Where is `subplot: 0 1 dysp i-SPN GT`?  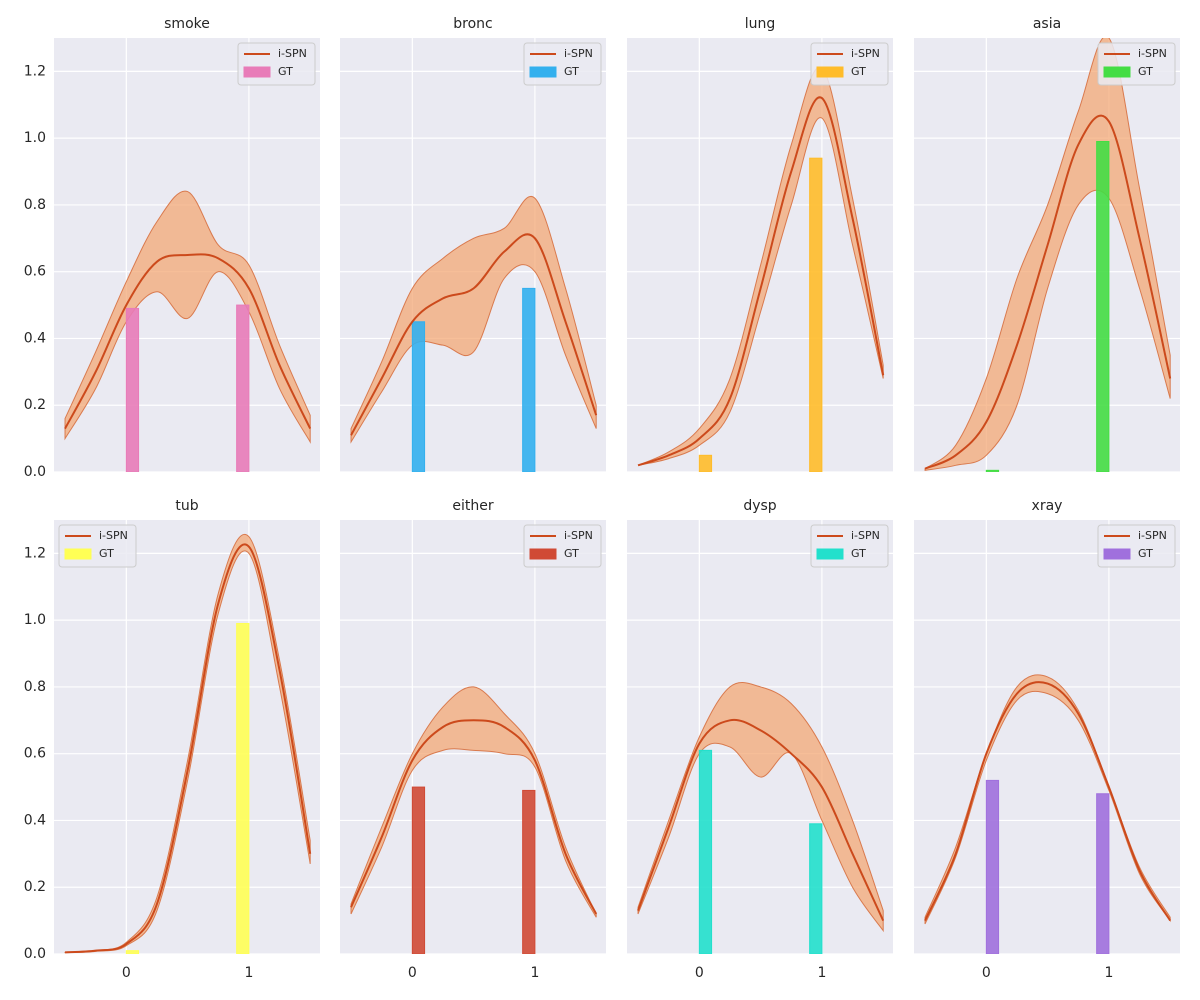
subplot: 0 1 dysp i-SPN GT is located at coordinates (760, 739).